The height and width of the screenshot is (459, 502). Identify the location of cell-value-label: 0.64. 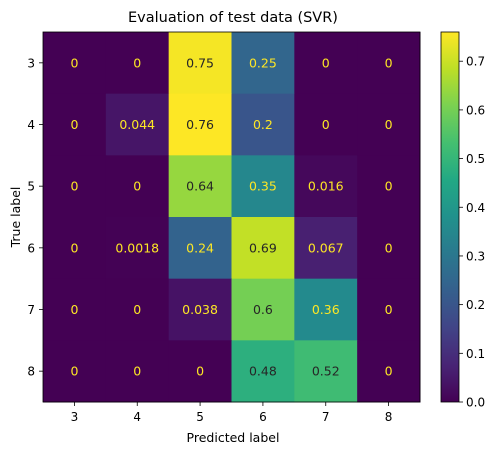
(200, 186).